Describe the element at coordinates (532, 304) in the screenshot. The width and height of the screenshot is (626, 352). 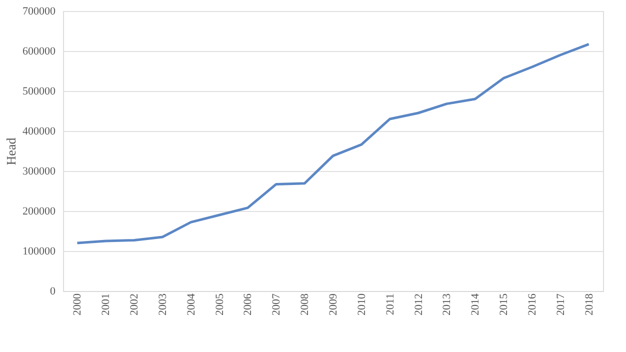
I see `x-tick-label: 2016` at that location.